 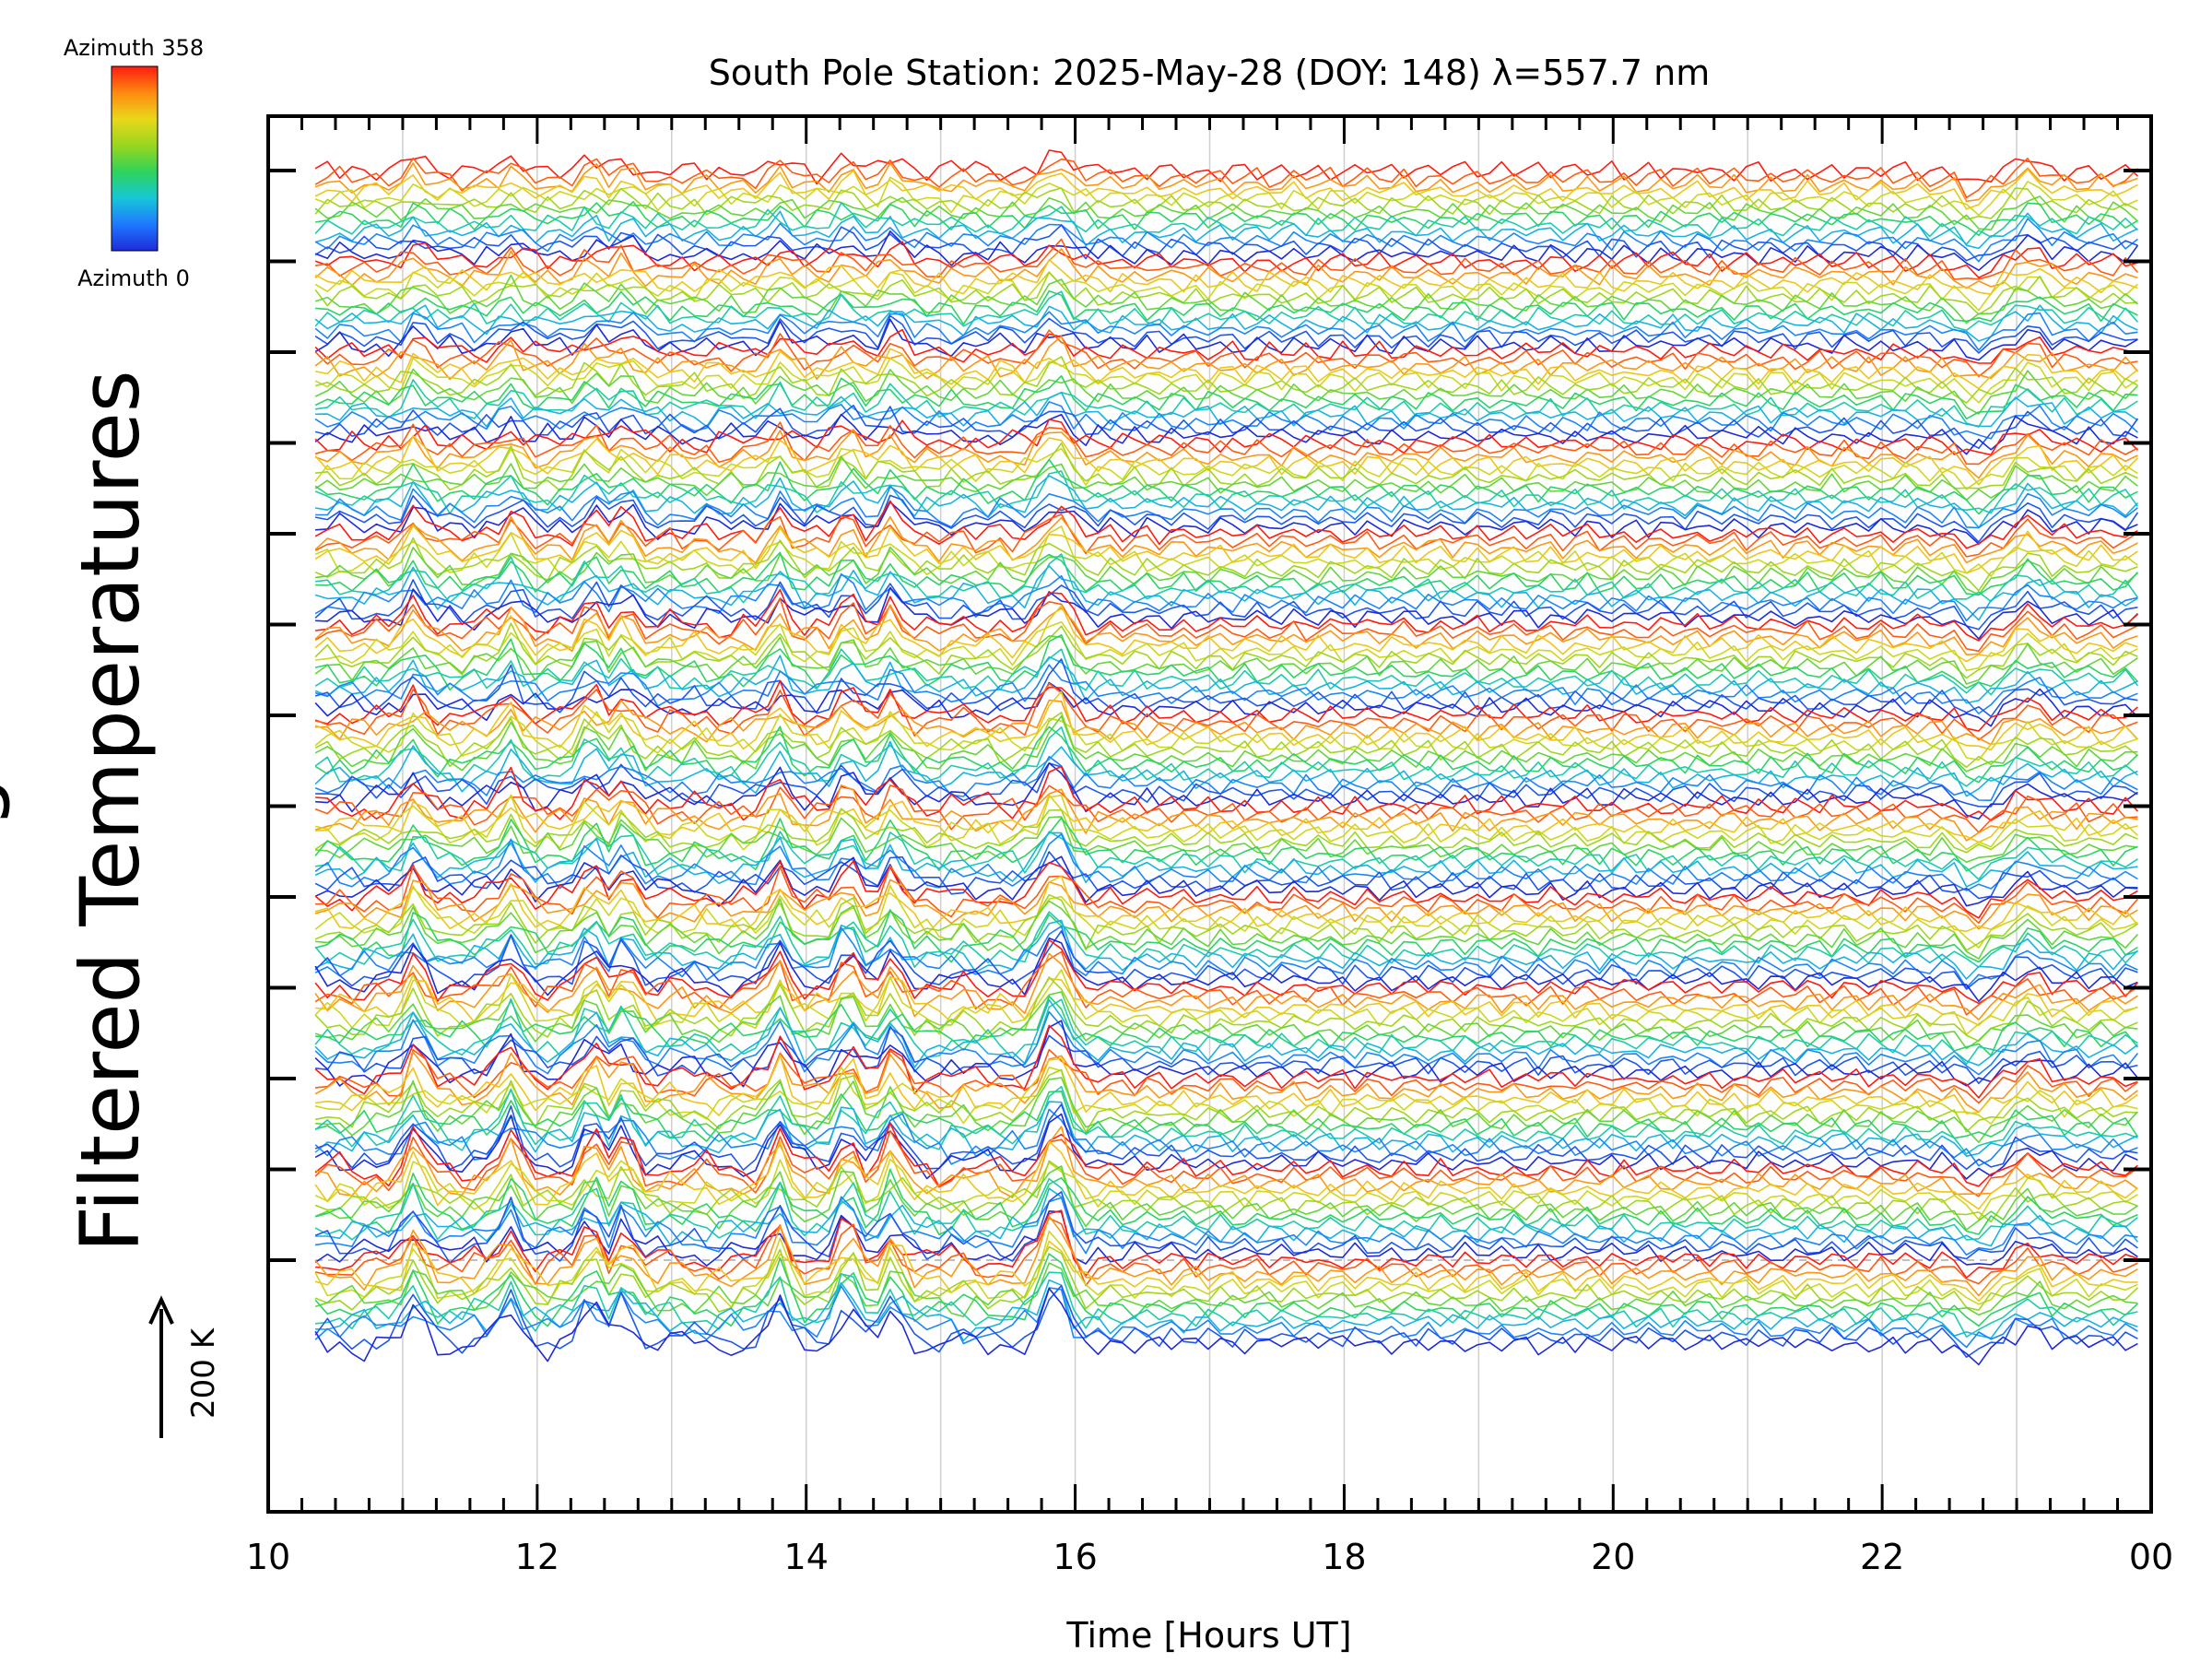 I want to click on scale-bar-label: 200 K, so click(x=203, y=1373).